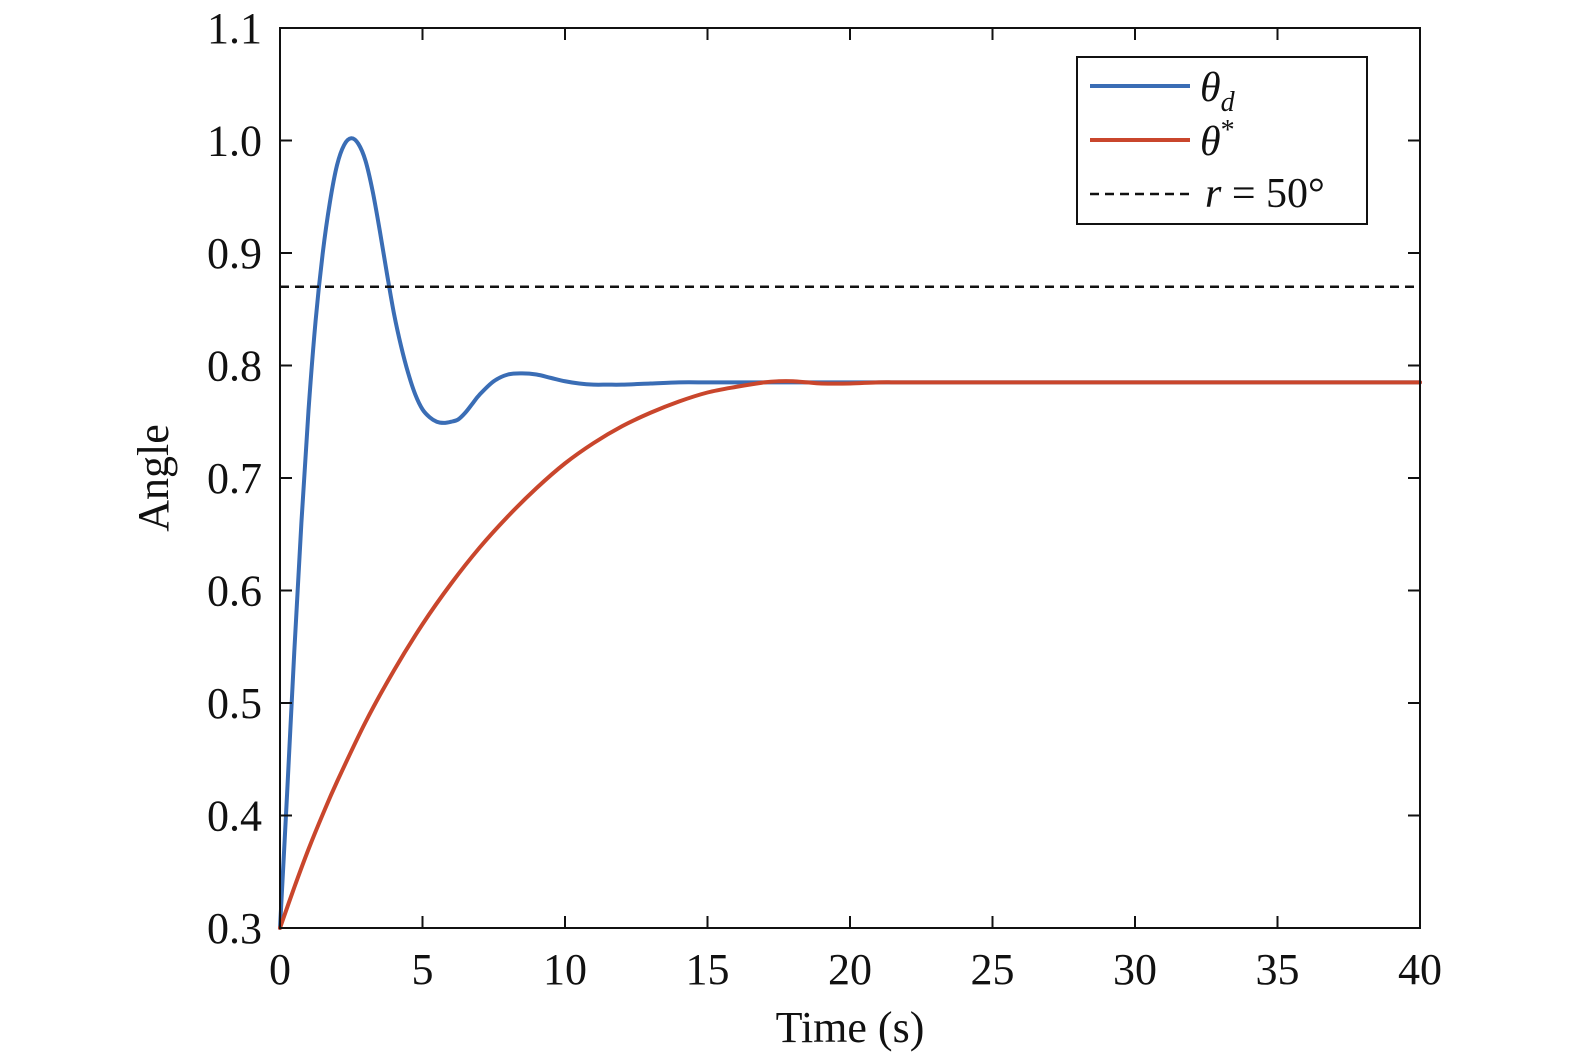 Image resolution: width=1575 pixels, height=1063 pixels. I want to click on y-tick-label: 0.8, so click(234, 366).